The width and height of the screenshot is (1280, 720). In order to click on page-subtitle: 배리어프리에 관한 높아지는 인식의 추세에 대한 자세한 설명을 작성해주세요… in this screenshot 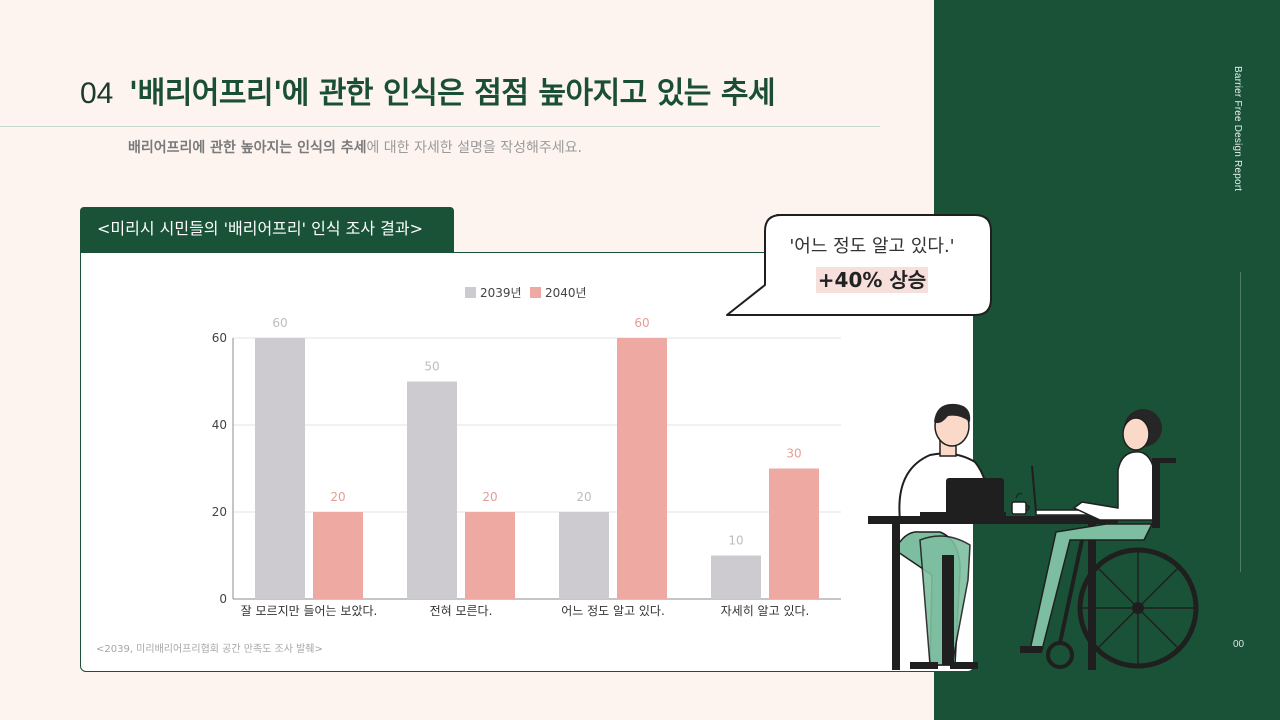, I will do `click(355, 147)`.